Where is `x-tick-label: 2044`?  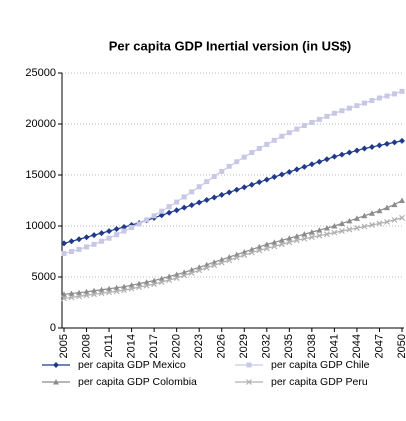
x-tick-label: 2044 is located at coordinates (357, 346).